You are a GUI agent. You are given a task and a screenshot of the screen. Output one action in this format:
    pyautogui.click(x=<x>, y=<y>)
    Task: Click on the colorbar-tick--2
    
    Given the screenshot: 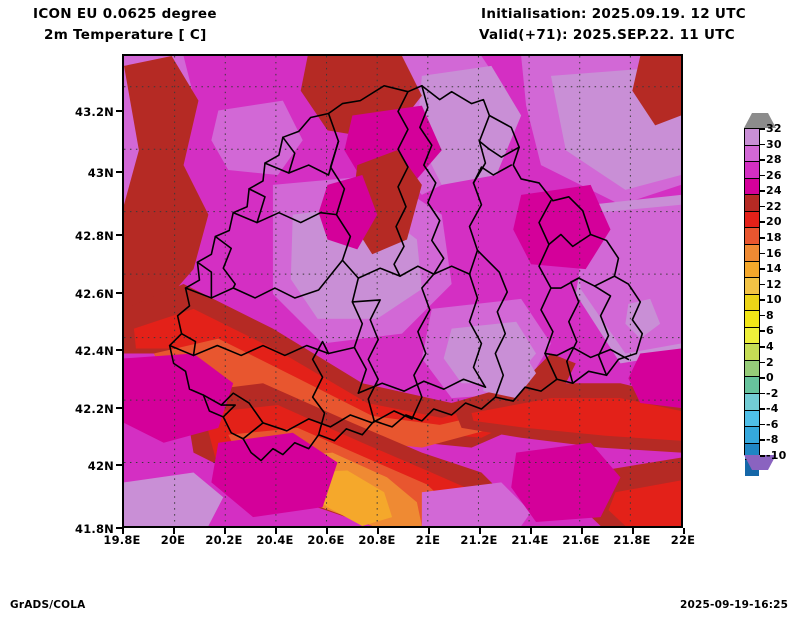 What is the action you would take?
    pyautogui.click(x=762, y=393)
    